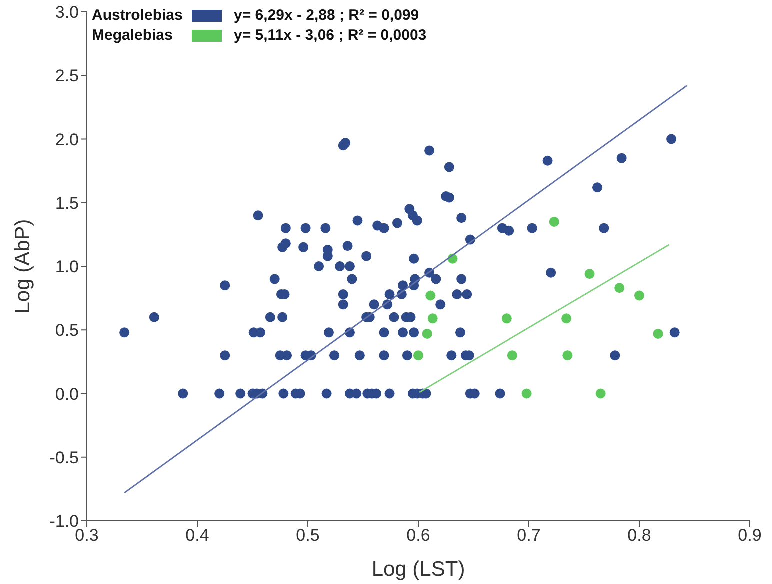 Image resolution: width=772 pixels, height=584 pixels. I want to click on y-tick-label: -0.5, so click(64, 458).